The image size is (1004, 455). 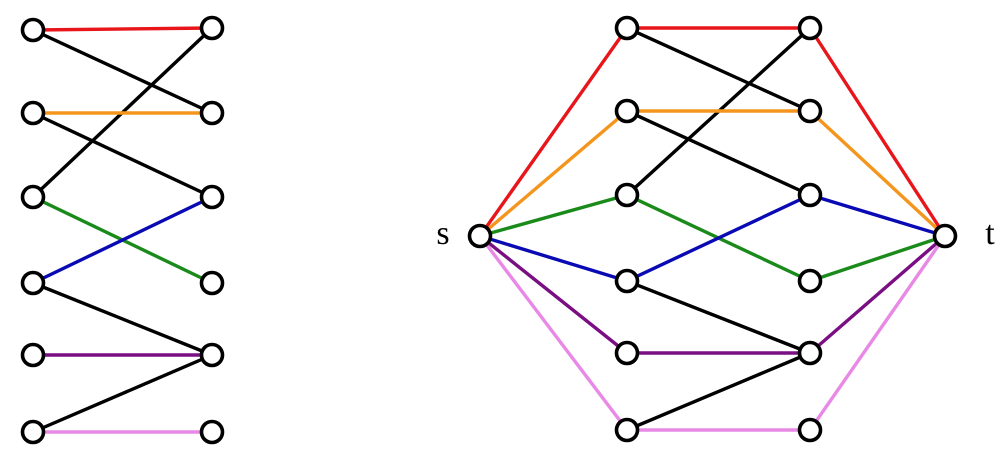 What do you see at coordinates (810, 430) in the screenshot?
I see `flow-vertex-r6` at bounding box center [810, 430].